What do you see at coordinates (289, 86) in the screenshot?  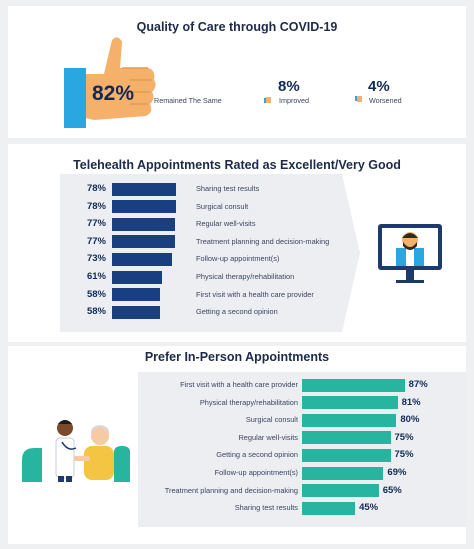 I see `improved-percentage: 8%` at bounding box center [289, 86].